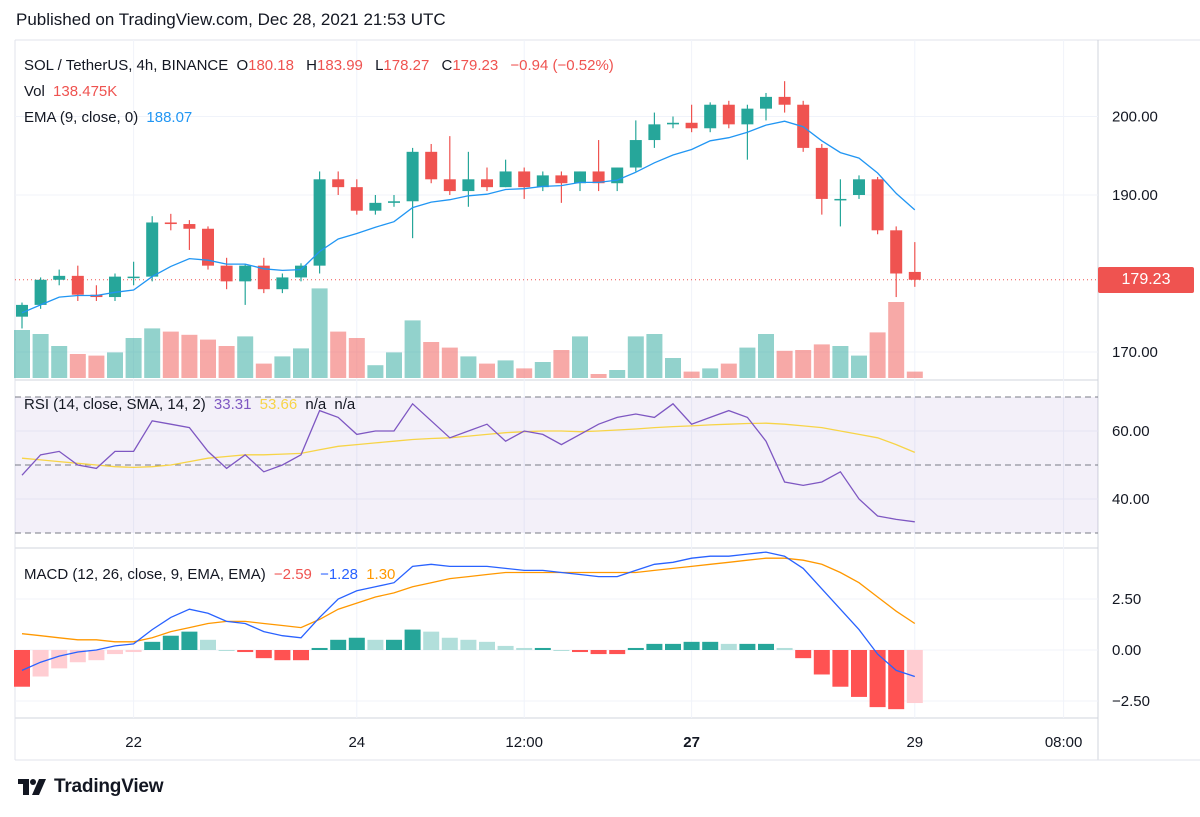 Image resolution: width=1200 pixels, height=817 pixels. I want to click on close-label: C, so click(447, 65).